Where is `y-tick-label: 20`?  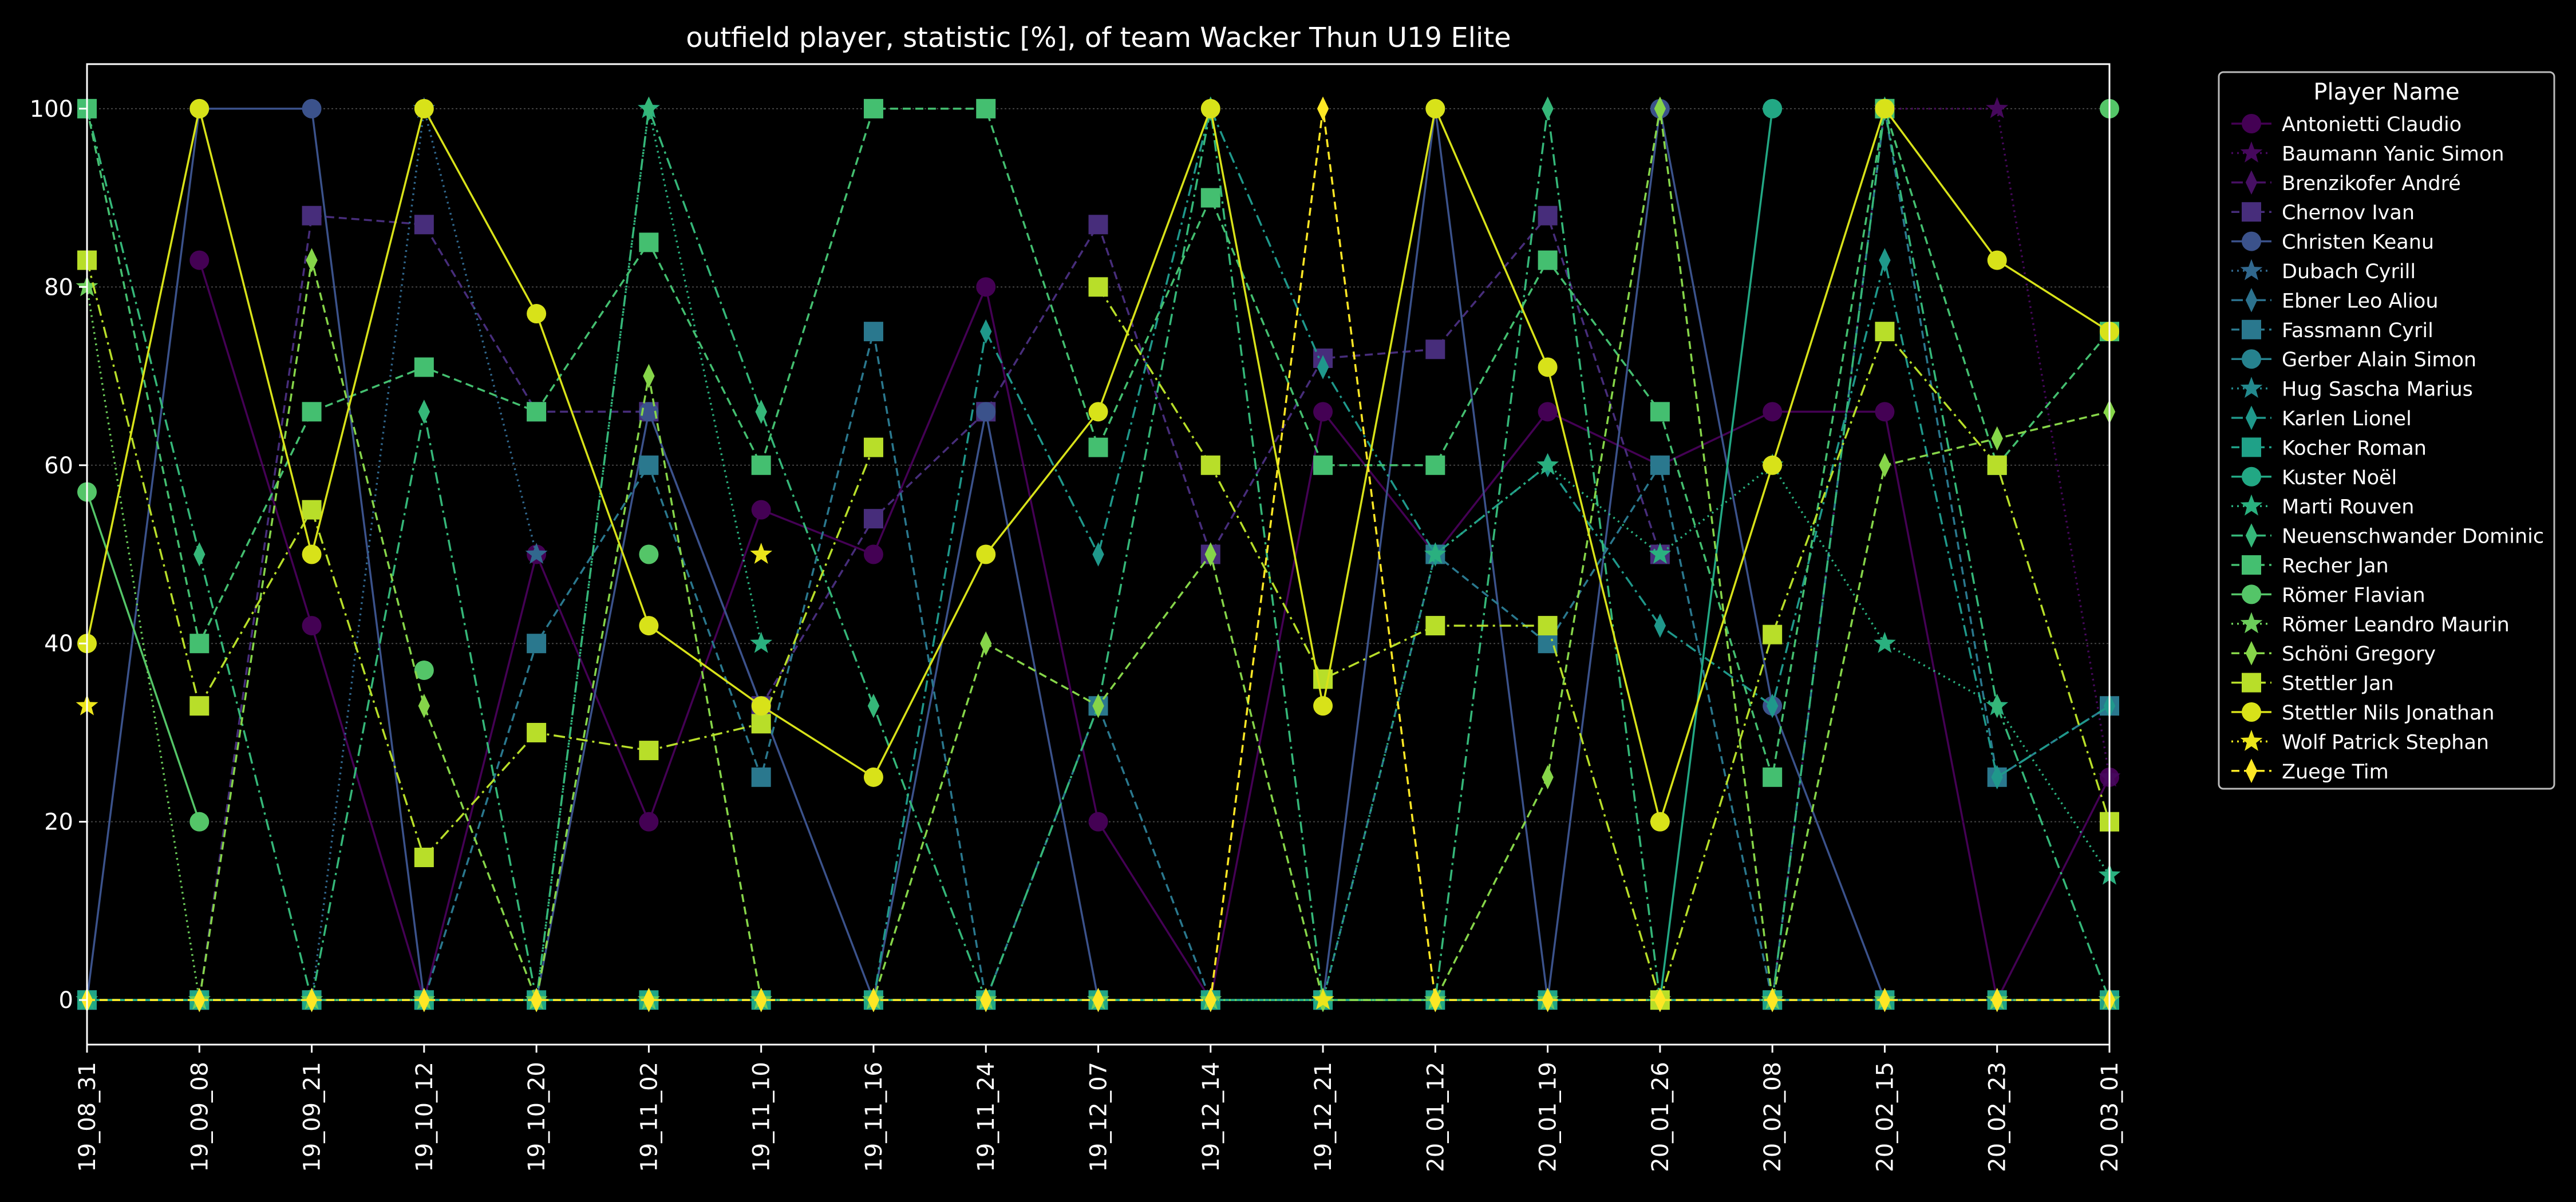
y-tick-label: 20 is located at coordinates (58, 823).